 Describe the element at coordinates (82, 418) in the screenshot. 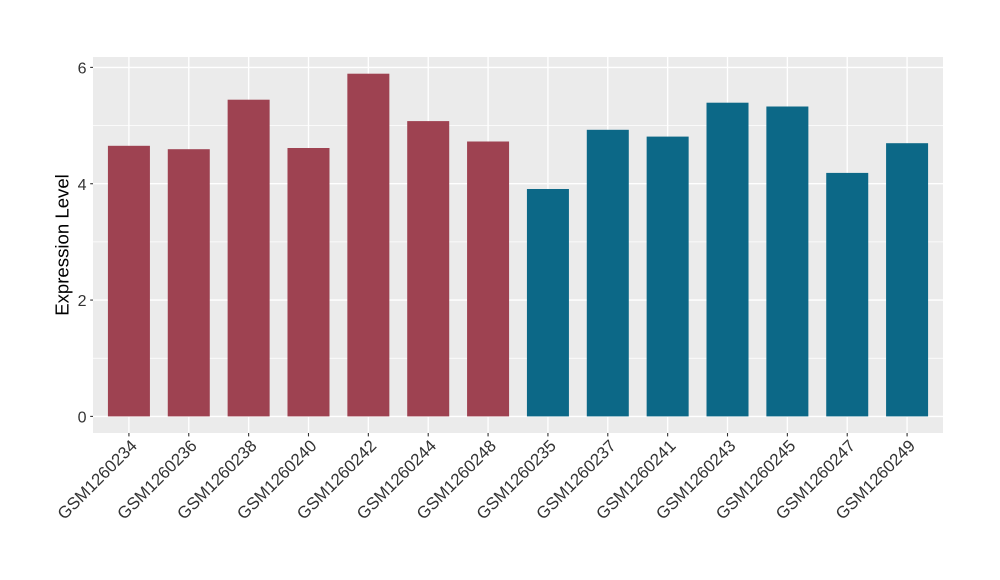

I see `svg-text: 0` at that location.